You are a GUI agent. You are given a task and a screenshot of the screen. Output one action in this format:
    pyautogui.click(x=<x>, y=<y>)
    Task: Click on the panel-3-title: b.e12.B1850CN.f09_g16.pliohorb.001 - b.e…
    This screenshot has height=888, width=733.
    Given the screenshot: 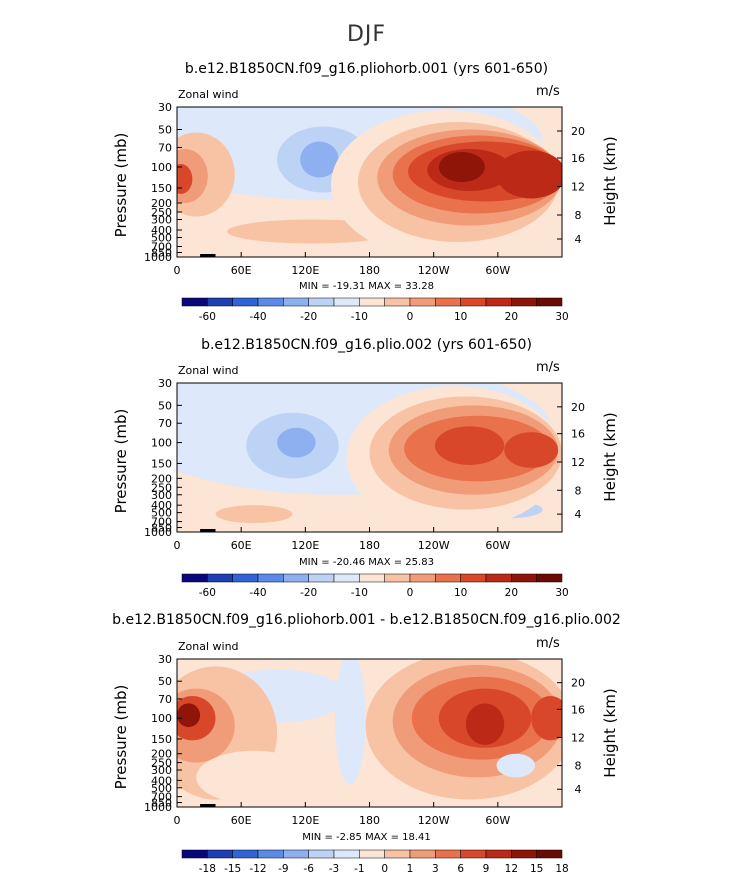 What is the action you would take?
    pyautogui.click(x=366, y=620)
    